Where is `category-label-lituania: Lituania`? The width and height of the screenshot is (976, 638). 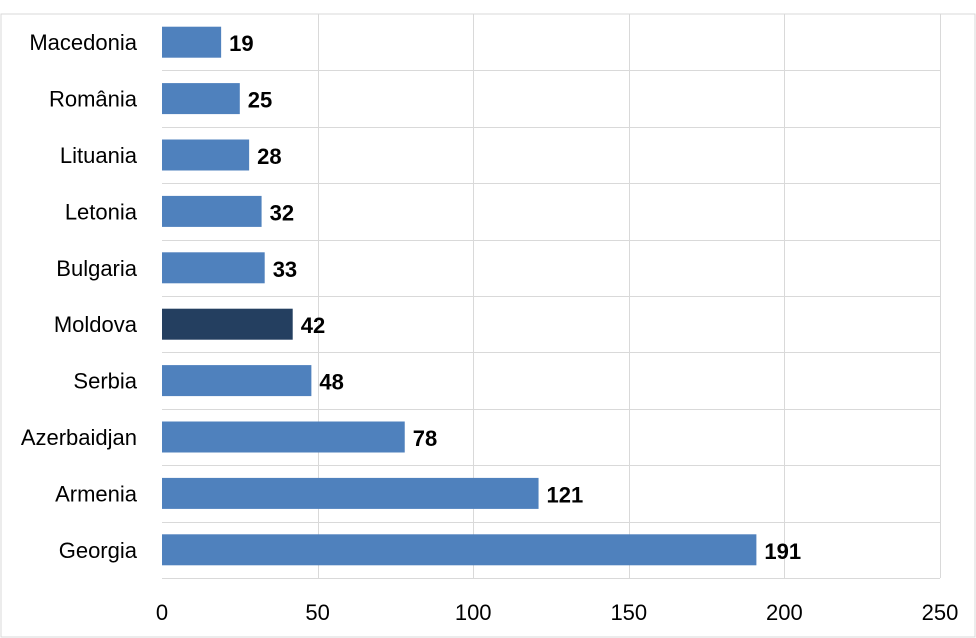
category-label-lituania: Lituania is located at coordinates (99, 155).